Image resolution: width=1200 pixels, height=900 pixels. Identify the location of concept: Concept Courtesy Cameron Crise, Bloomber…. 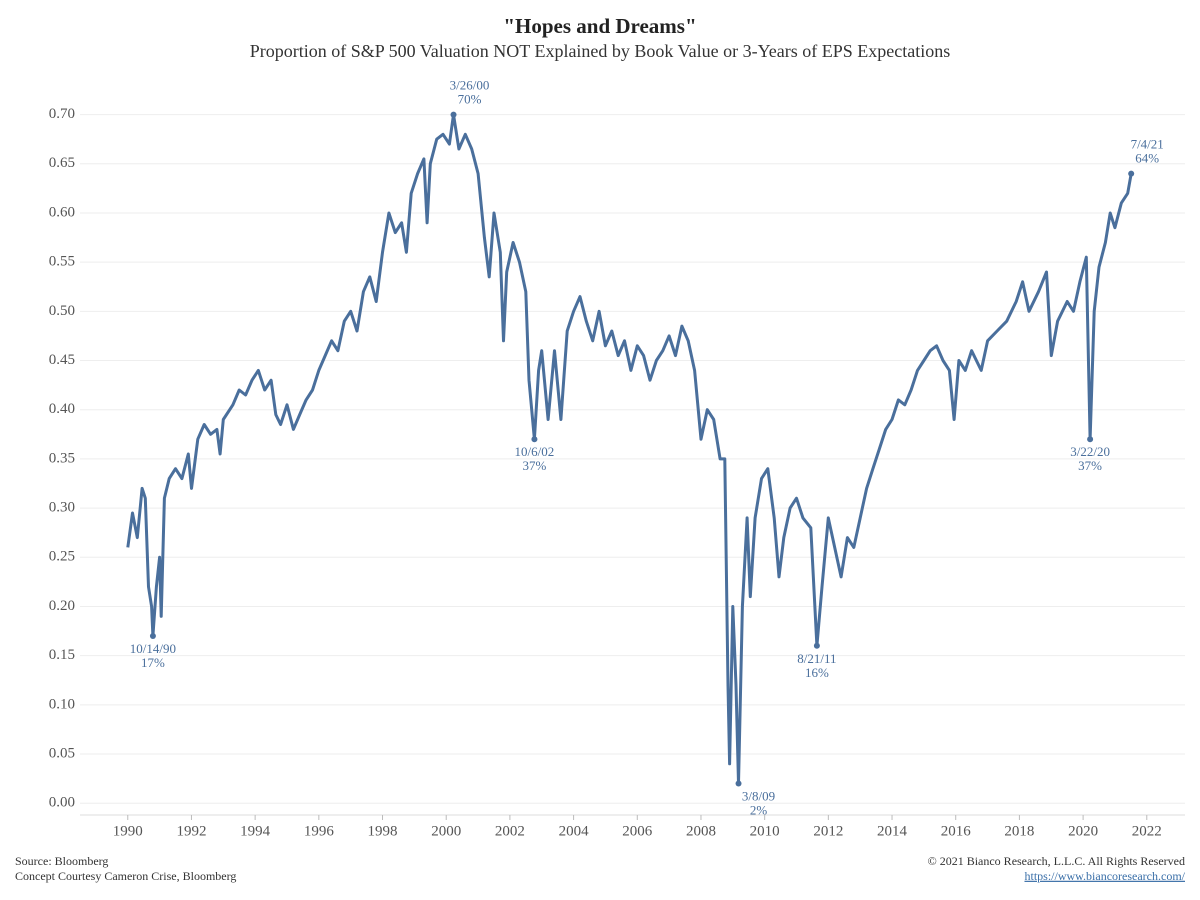
(125, 876).